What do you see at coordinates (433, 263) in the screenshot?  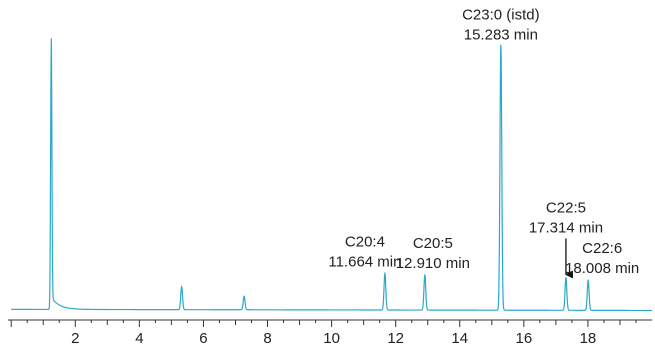 I see `peak-time-label: 12.910 min` at bounding box center [433, 263].